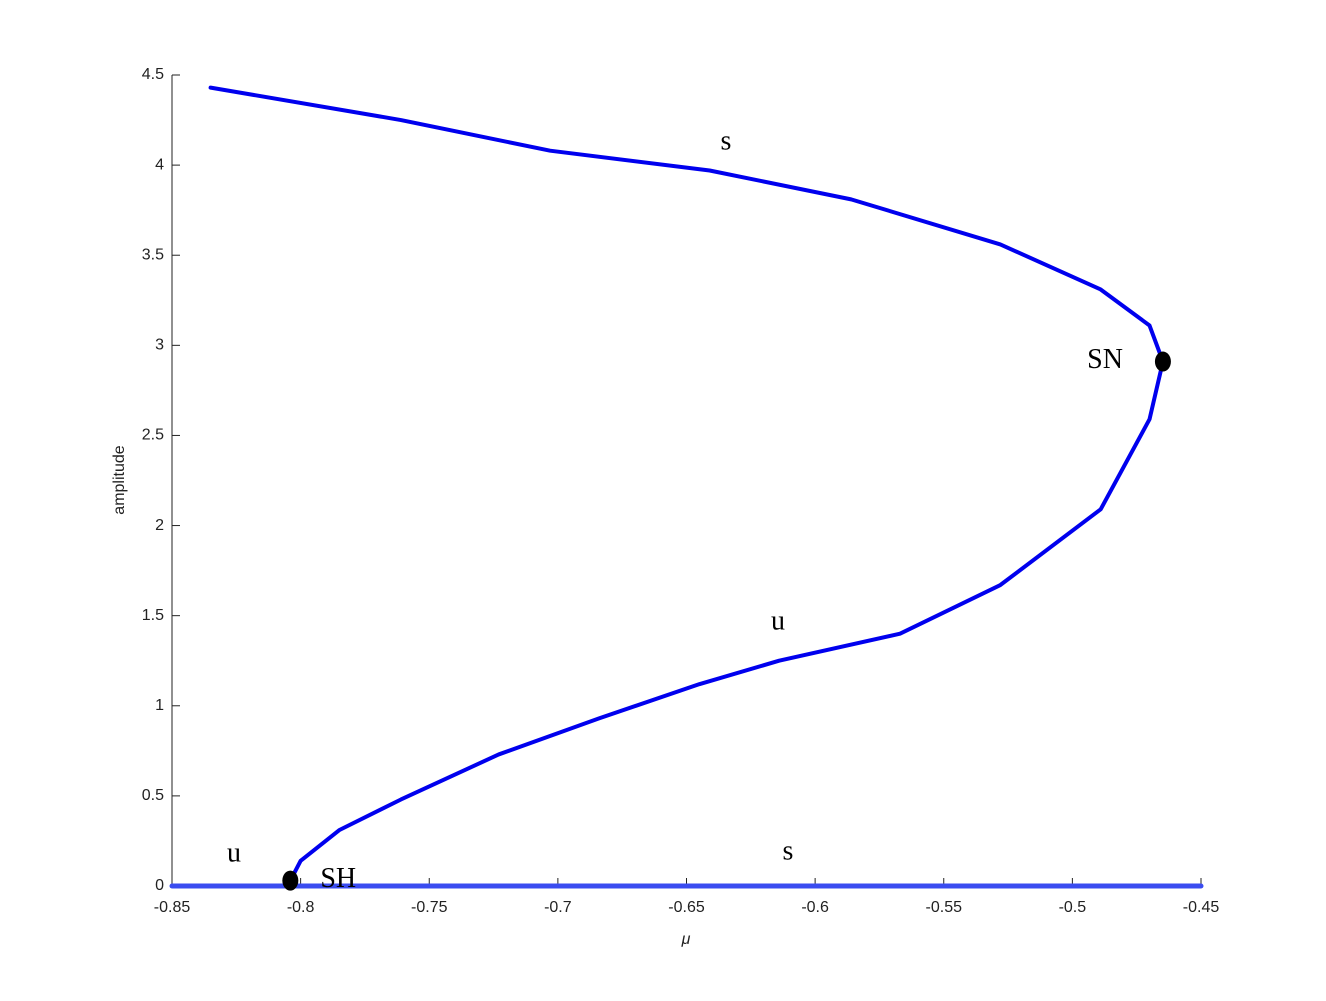  What do you see at coordinates (1201, 907) in the screenshot?
I see `x-tick-label: -0.45` at bounding box center [1201, 907].